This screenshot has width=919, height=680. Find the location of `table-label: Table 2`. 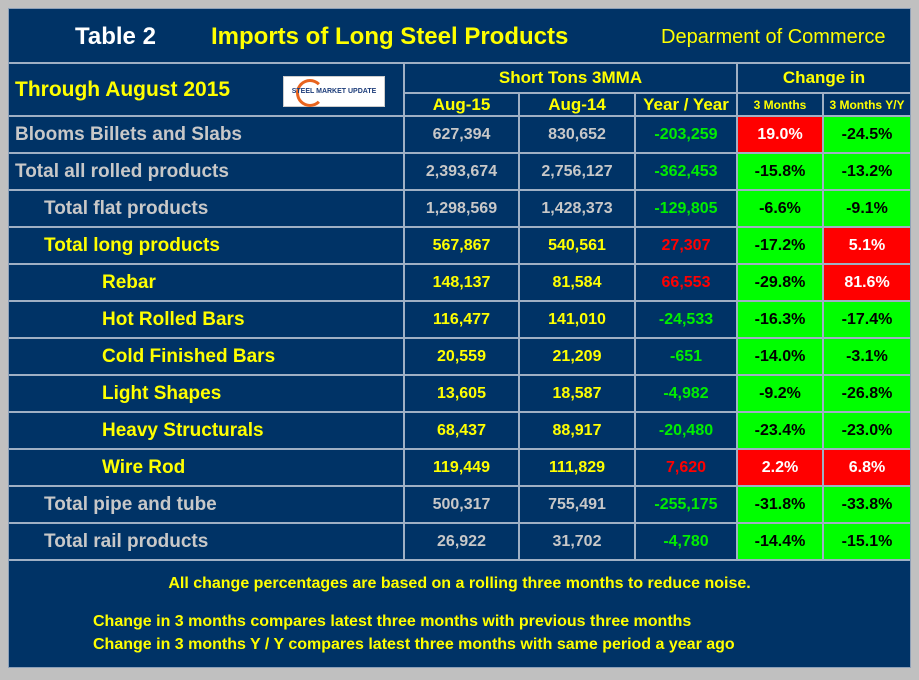

table-label: Table 2 is located at coordinates (115, 36).